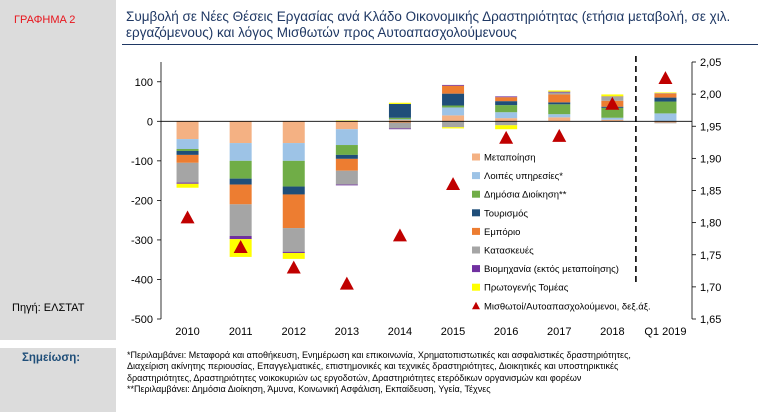  Describe the element at coordinates (476, 305) in the screenshot. I see `legend-marker-ratio` at that location.